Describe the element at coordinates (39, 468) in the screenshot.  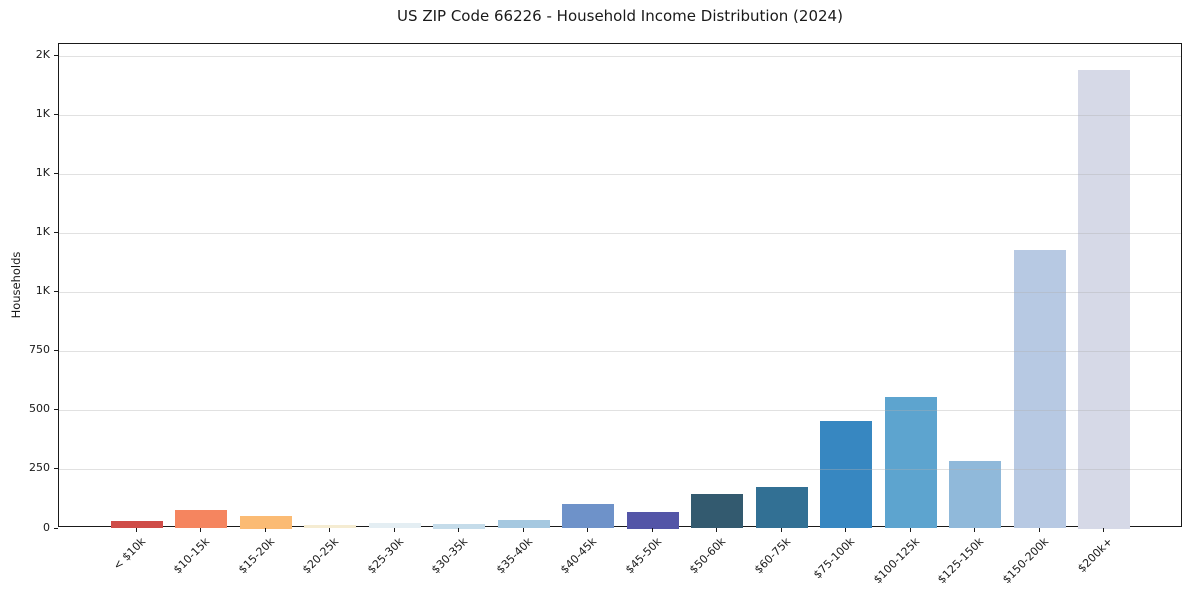
I see `y-tick-label: 250` at that location.